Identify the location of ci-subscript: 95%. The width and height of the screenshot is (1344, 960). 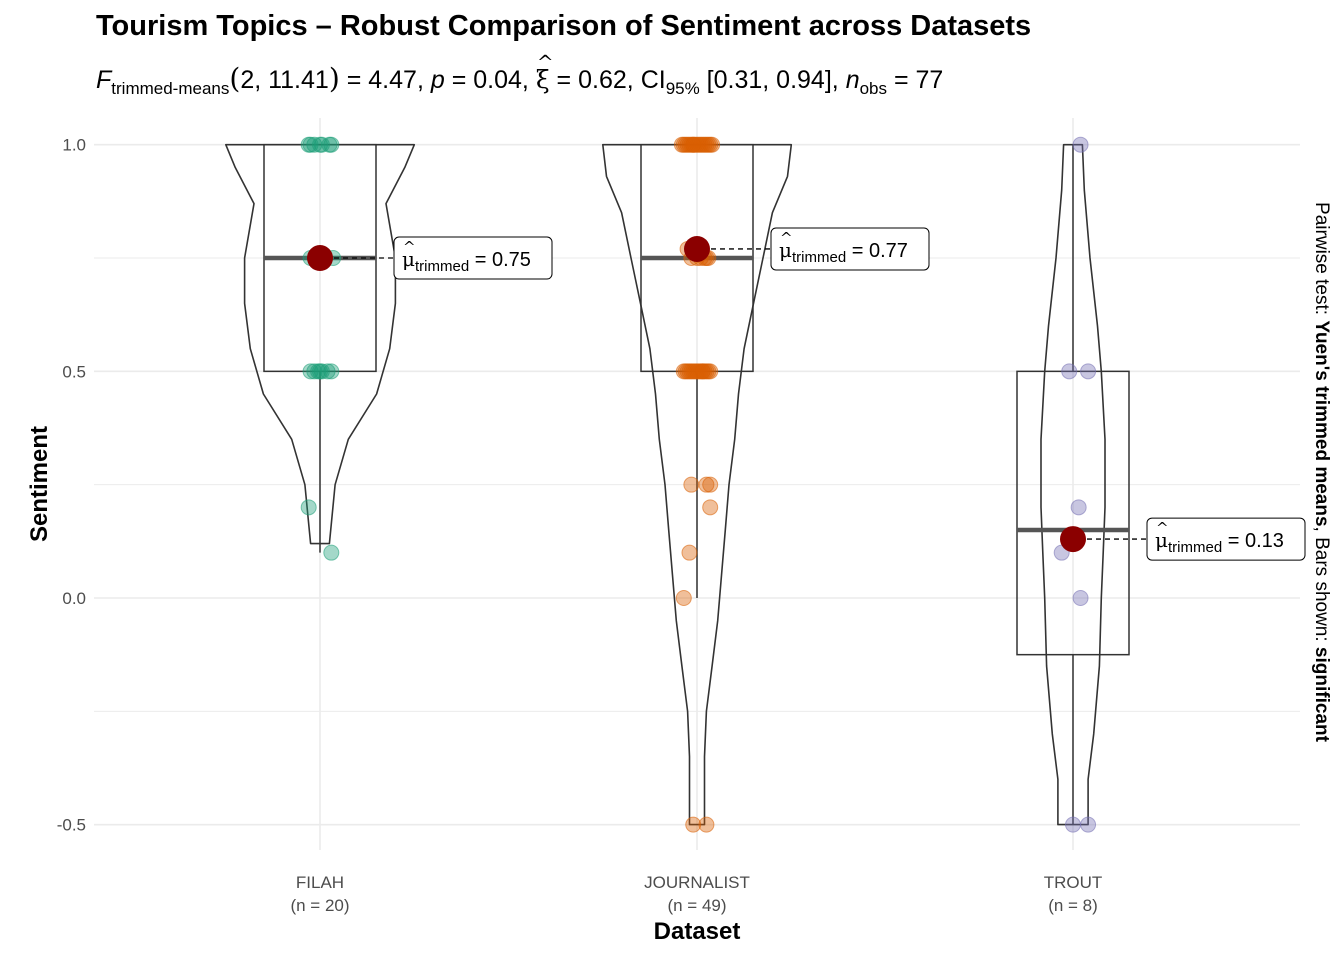
(682, 88).